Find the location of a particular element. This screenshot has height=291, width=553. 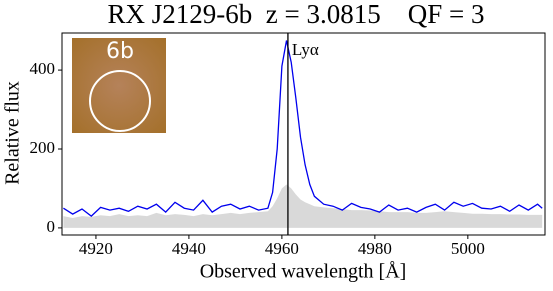

x-tick-label: 4920 is located at coordinates (96, 248).